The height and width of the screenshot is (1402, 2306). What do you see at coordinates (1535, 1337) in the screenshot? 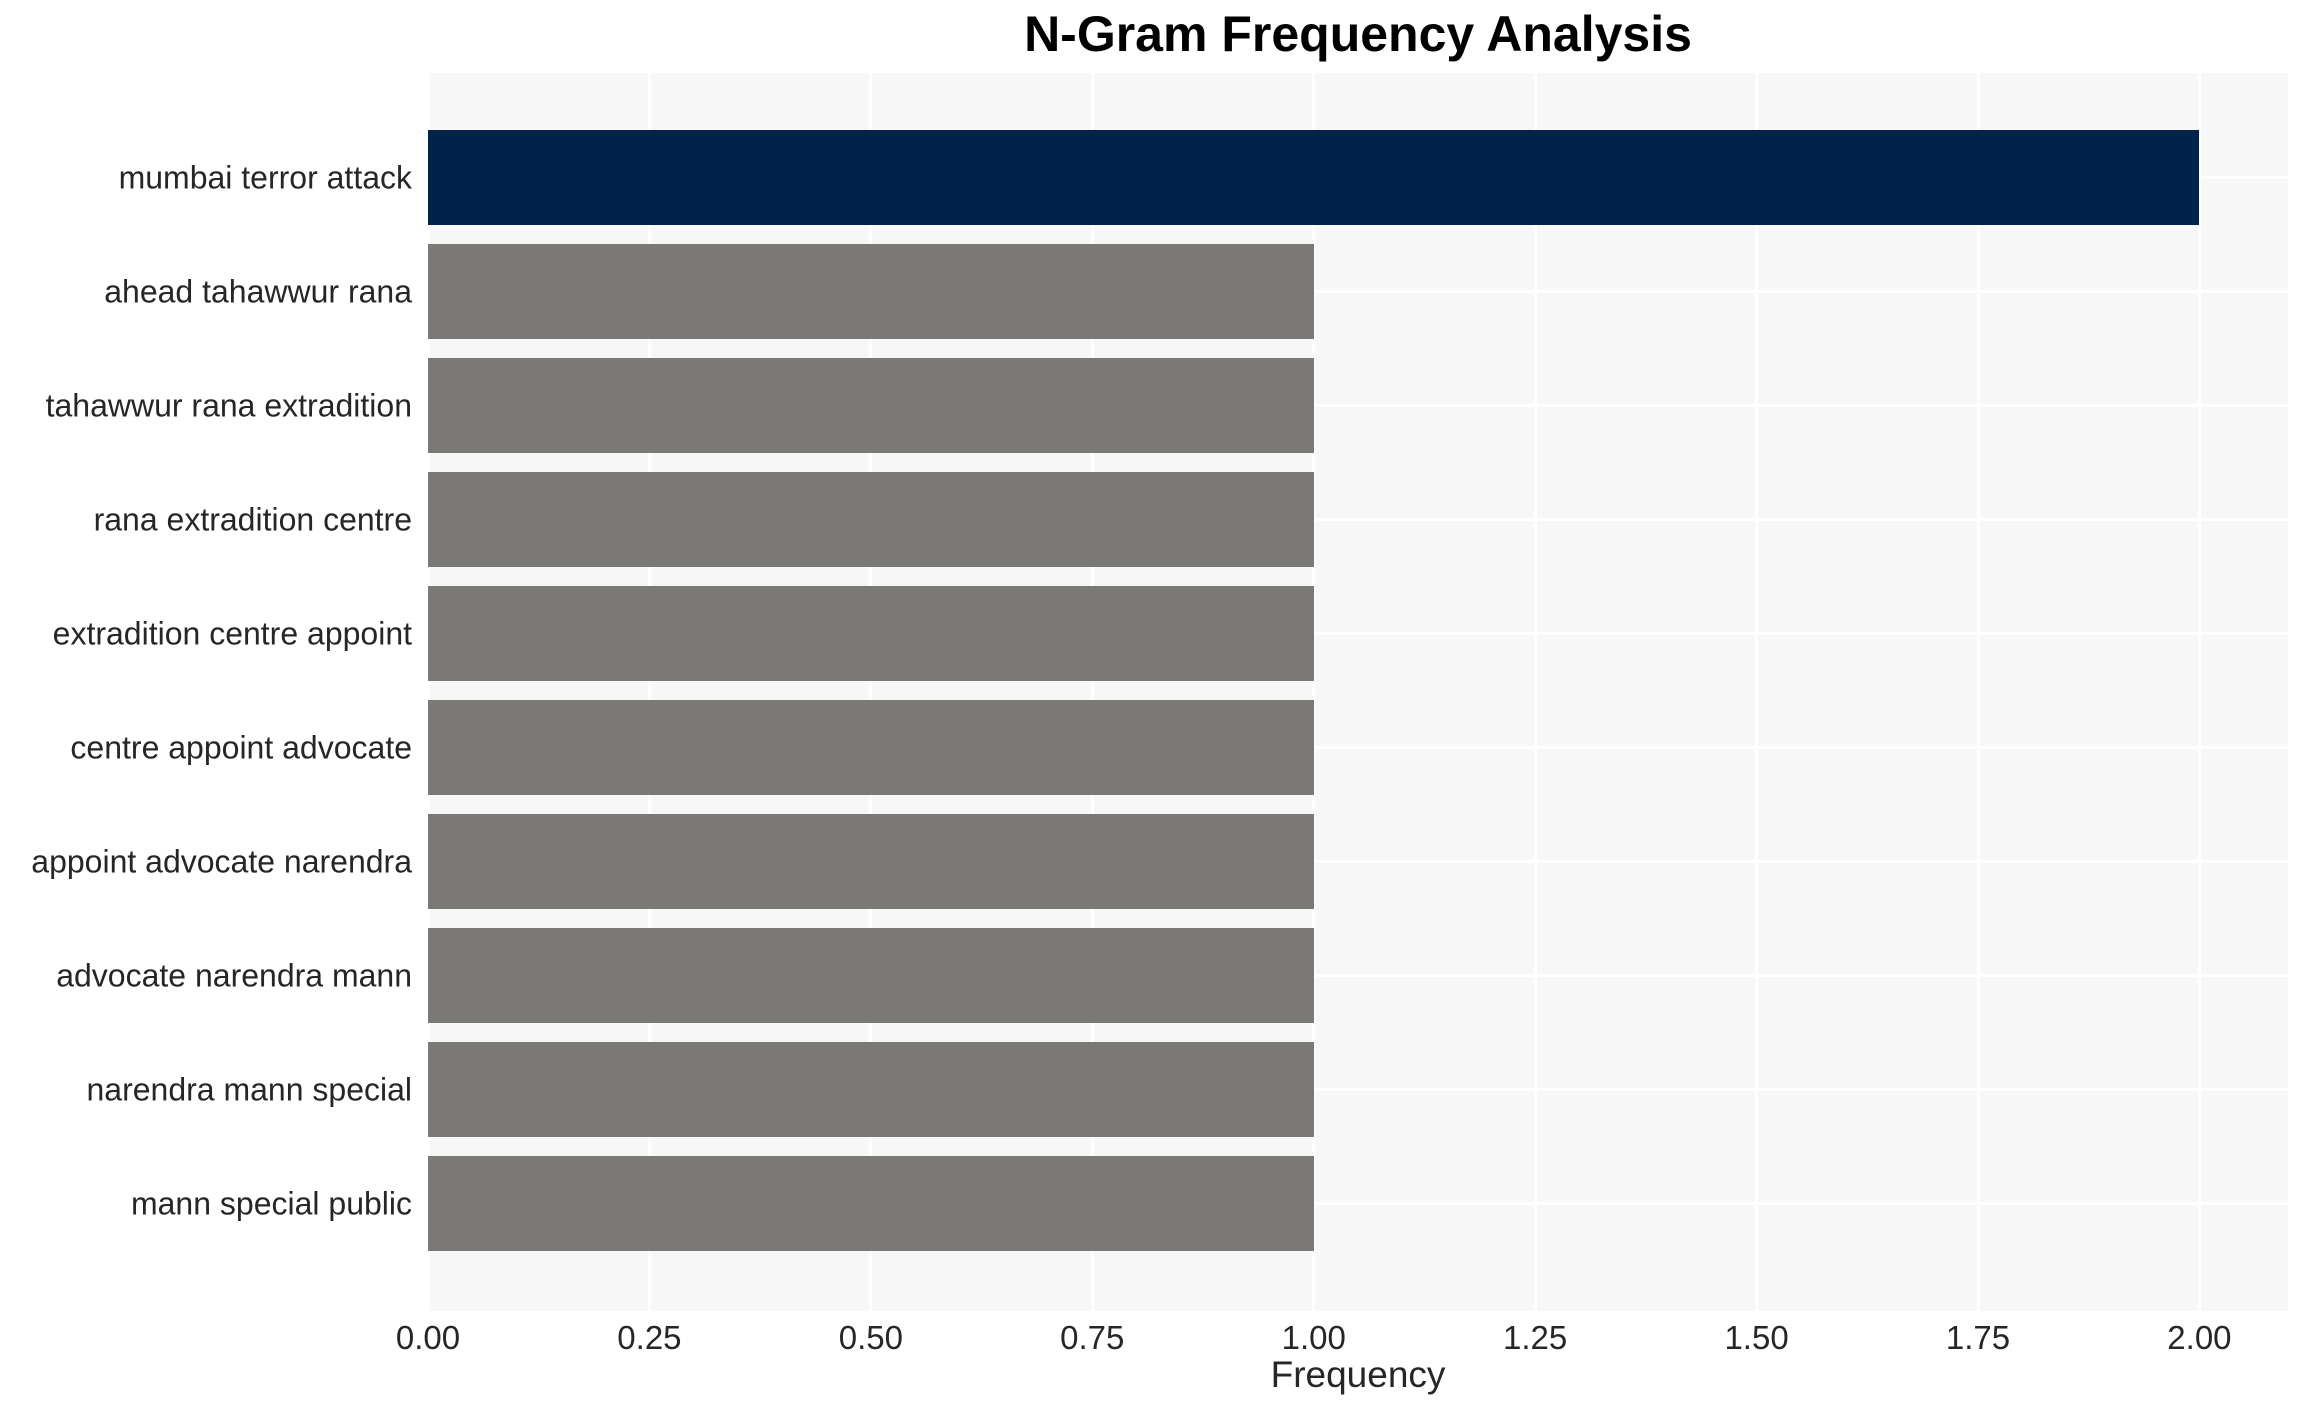
I see `x-tick-label: 1.25` at bounding box center [1535, 1337].